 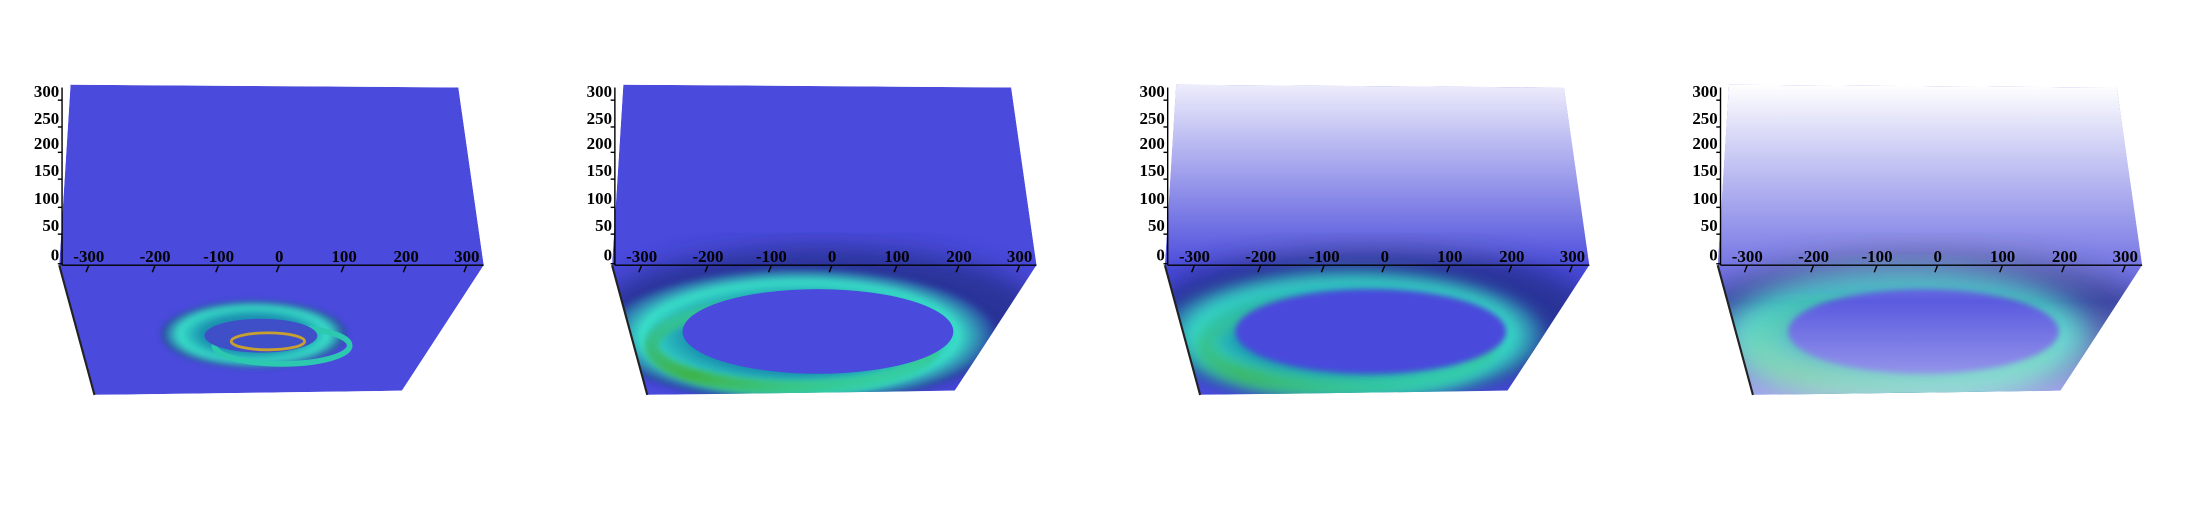 I want to click on volume-box, so click(x=271, y=239).